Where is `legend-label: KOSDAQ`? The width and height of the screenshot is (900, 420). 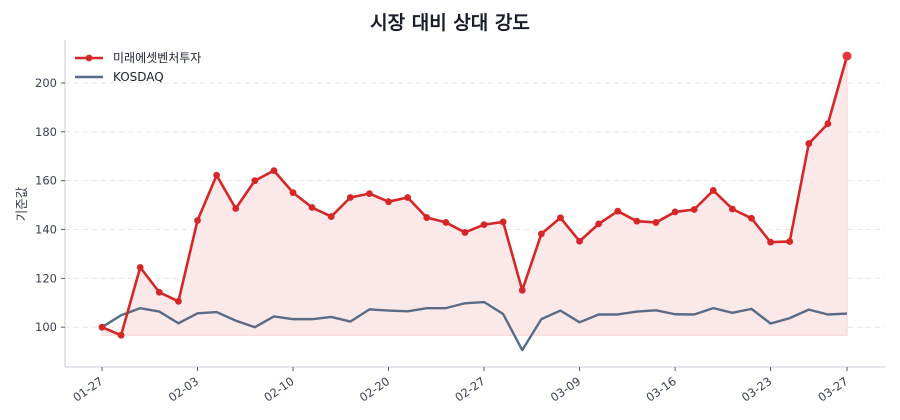
legend-label: KOSDAQ is located at coordinates (138, 77).